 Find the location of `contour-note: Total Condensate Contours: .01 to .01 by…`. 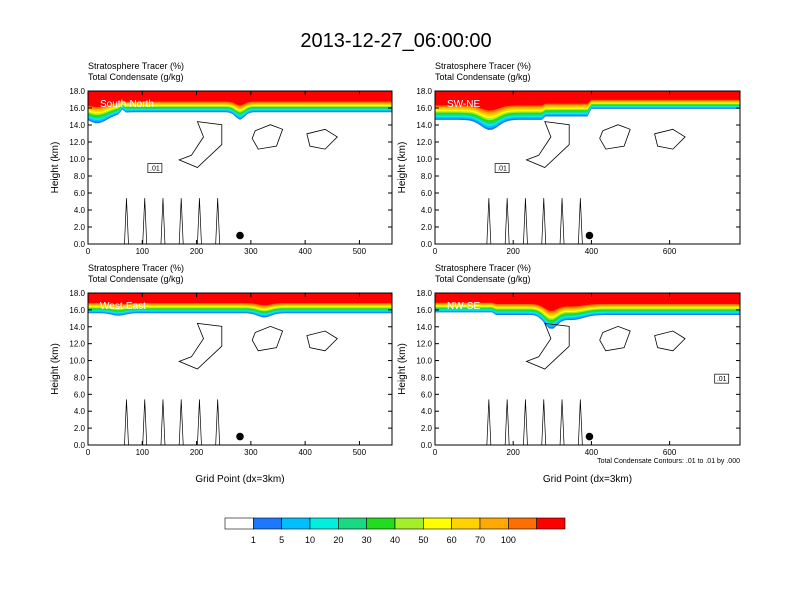

contour-note: Total Condensate Contours: .01 to .01 by… is located at coordinates (668, 461).